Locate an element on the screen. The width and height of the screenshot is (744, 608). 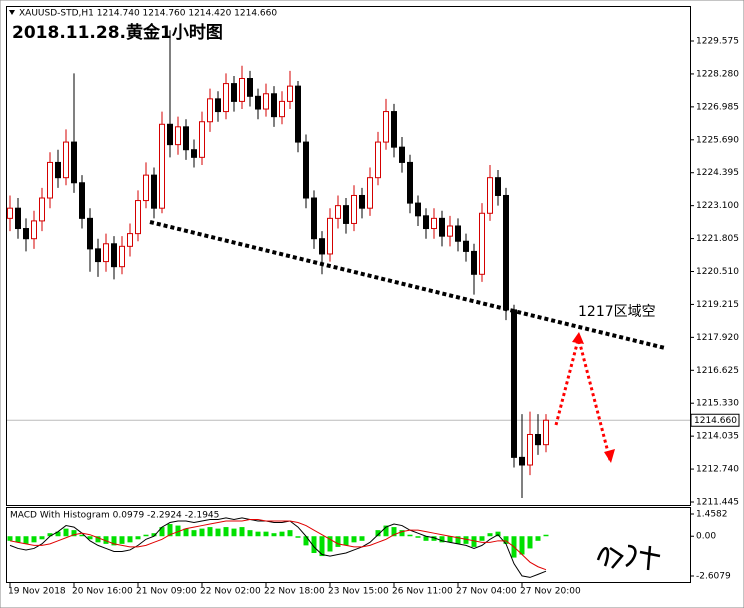
y-tick-label: 1212.740 is located at coordinates (717, 470).